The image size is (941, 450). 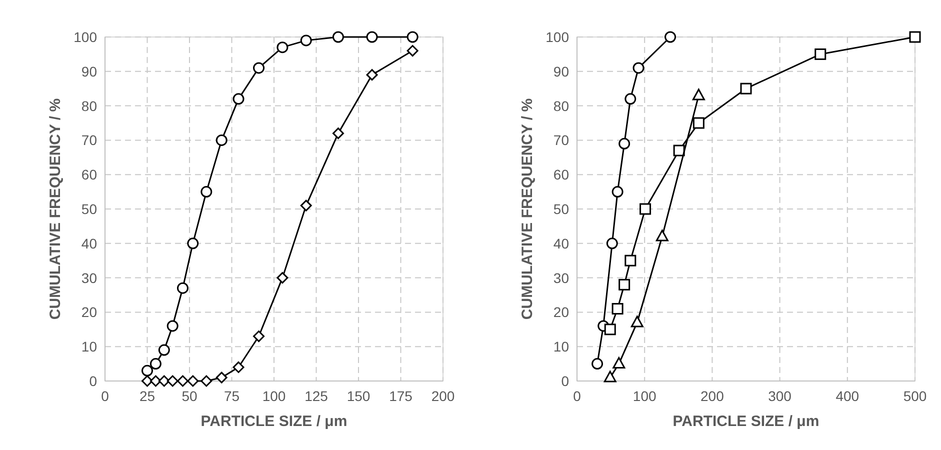 What do you see at coordinates (232, 396) in the screenshot?
I see `x-tick-label: 75` at bounding box center [232, 396].